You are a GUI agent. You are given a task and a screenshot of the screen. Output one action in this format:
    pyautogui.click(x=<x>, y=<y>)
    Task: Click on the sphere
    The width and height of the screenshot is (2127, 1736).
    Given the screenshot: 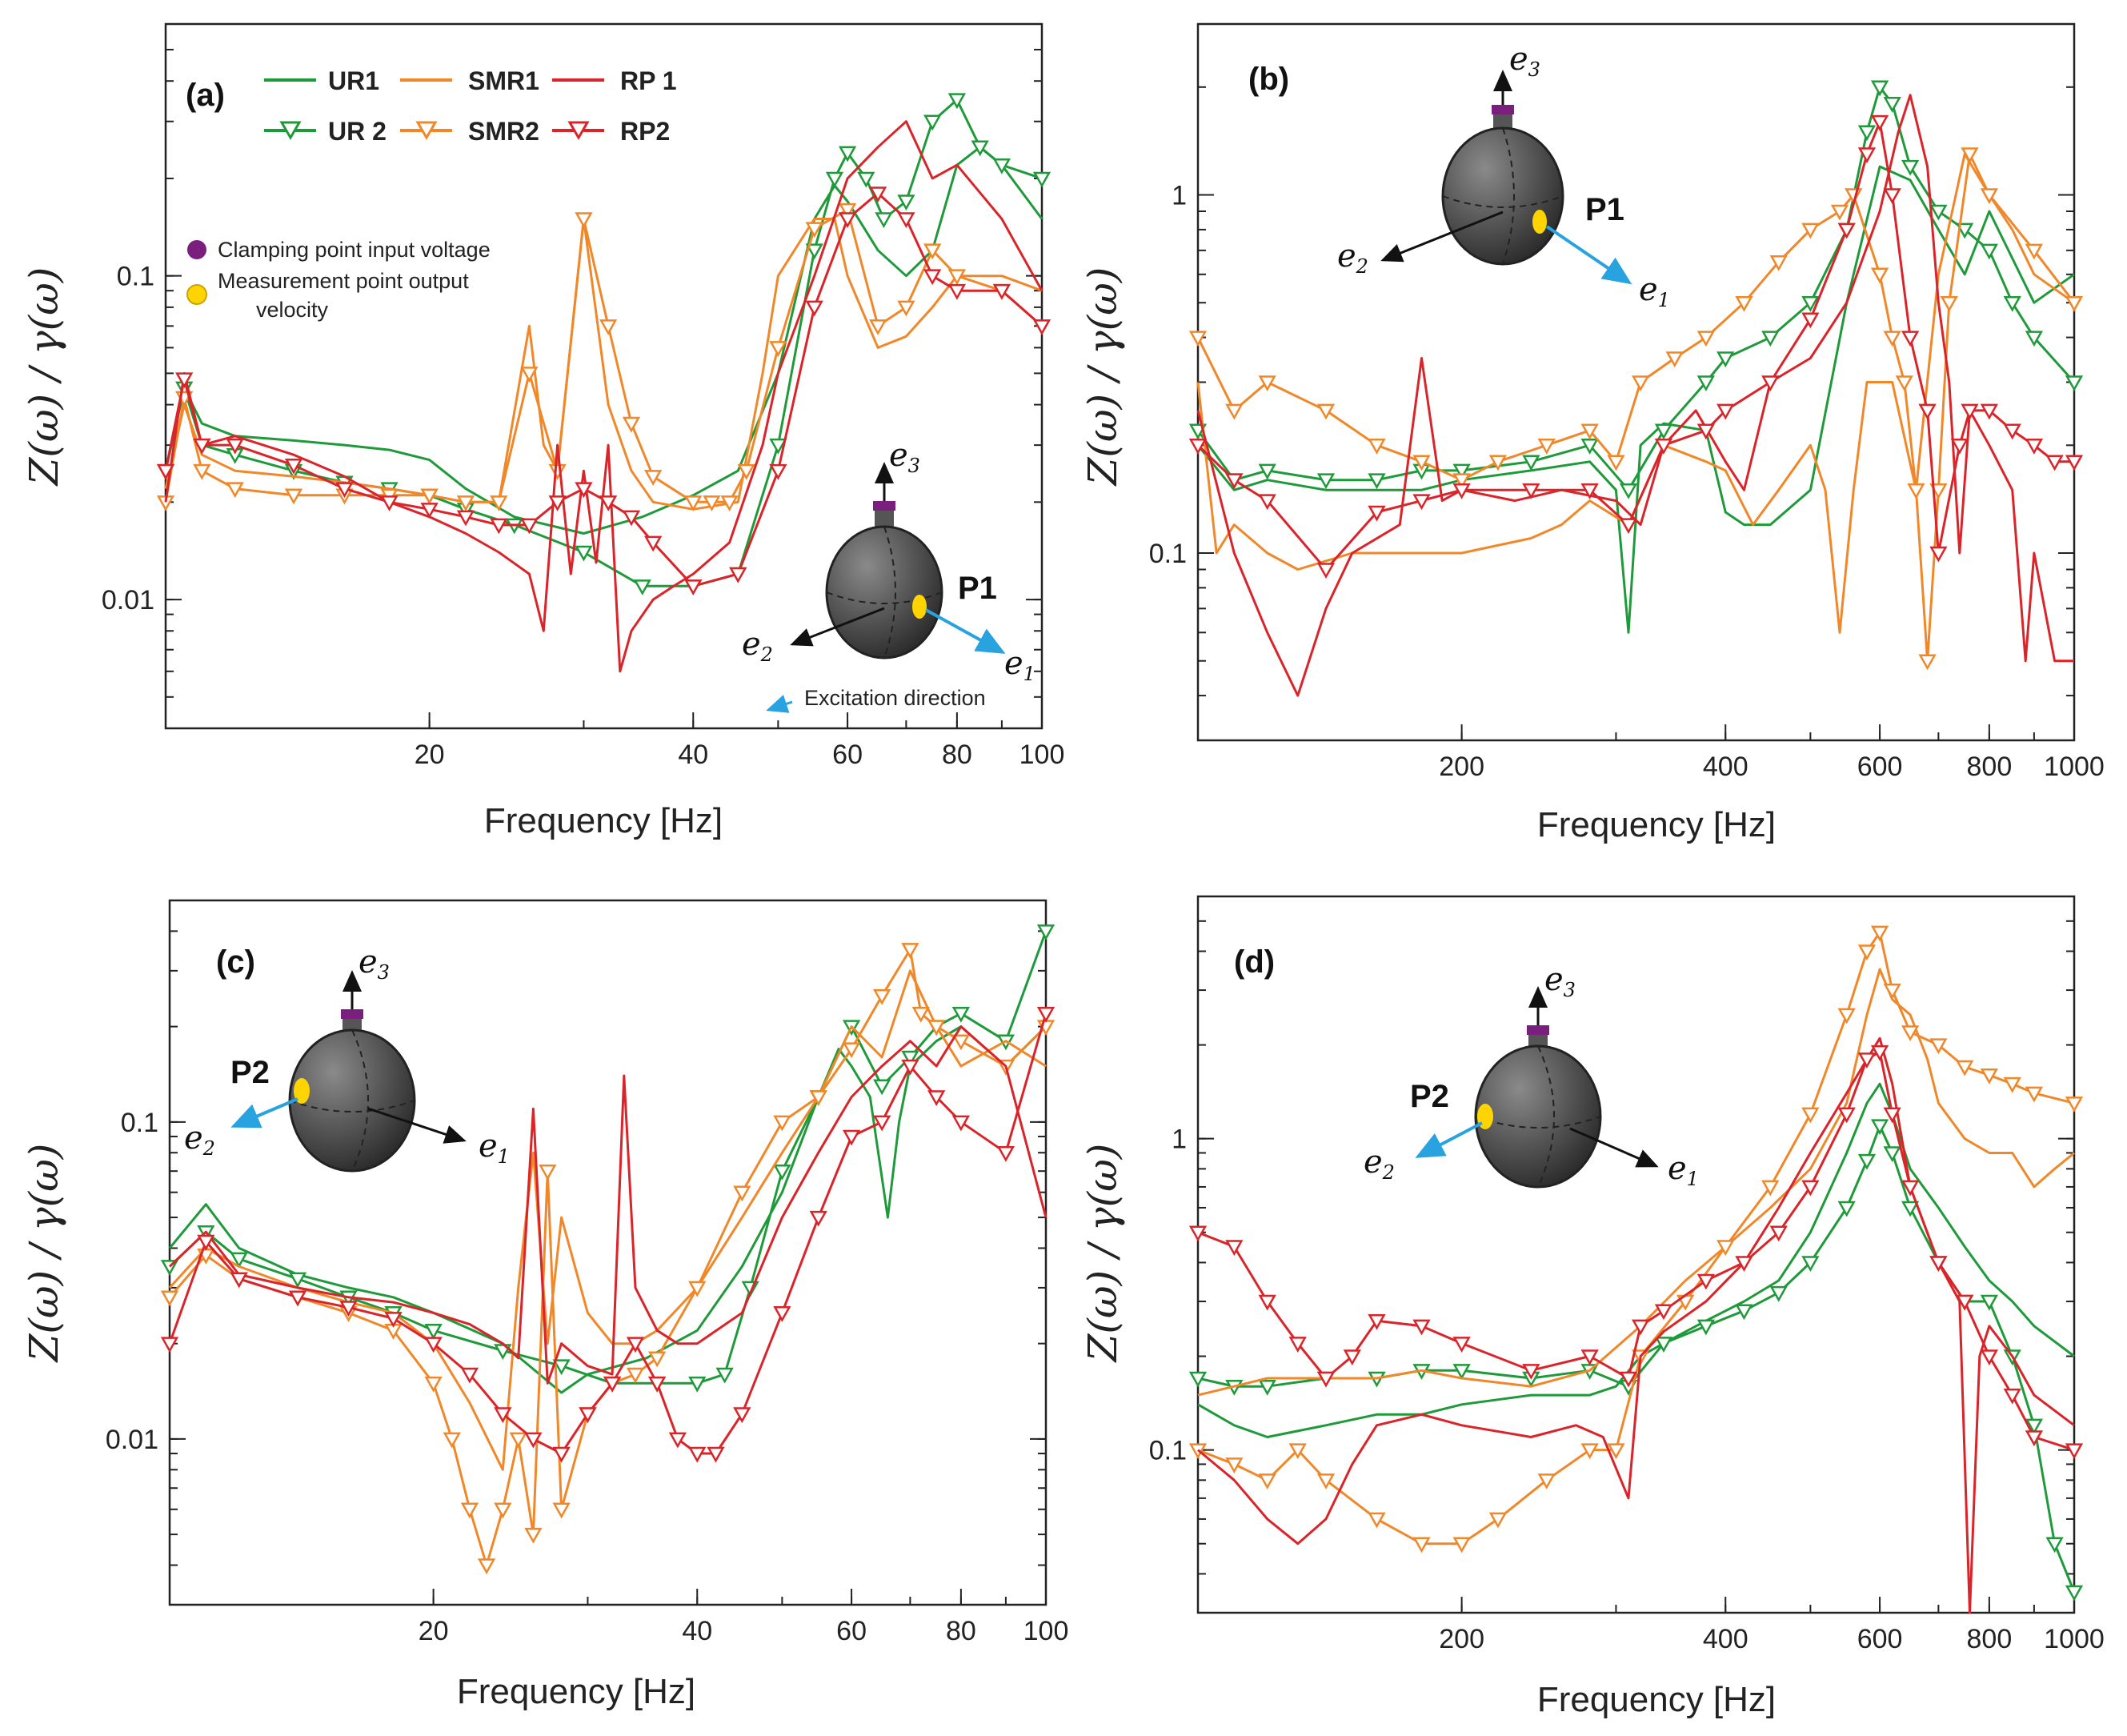 What is the action you would take?
    pyautogui.click(x=352, y=1101)
    